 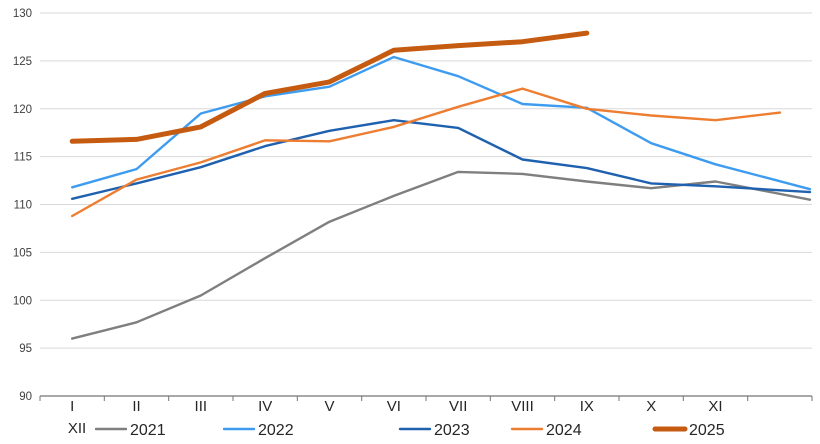 What do you see at coordinates (329, 406) in the screenshot?
I see `x-axis-tick-label: V` at bounding box center [329, 406].